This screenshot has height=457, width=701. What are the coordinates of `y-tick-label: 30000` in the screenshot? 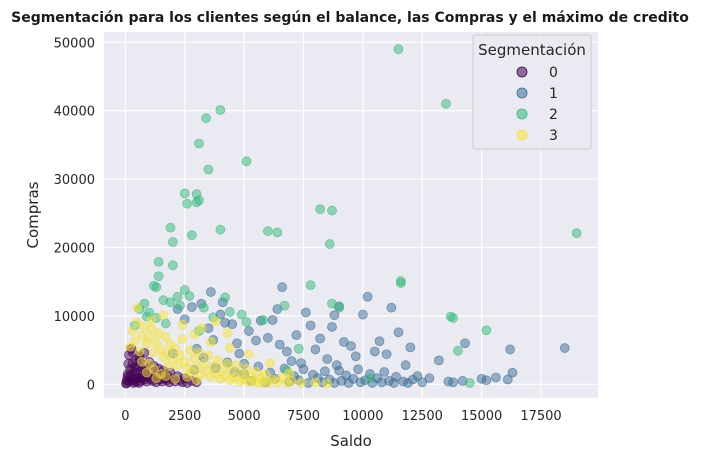 It's located at (74, 180).